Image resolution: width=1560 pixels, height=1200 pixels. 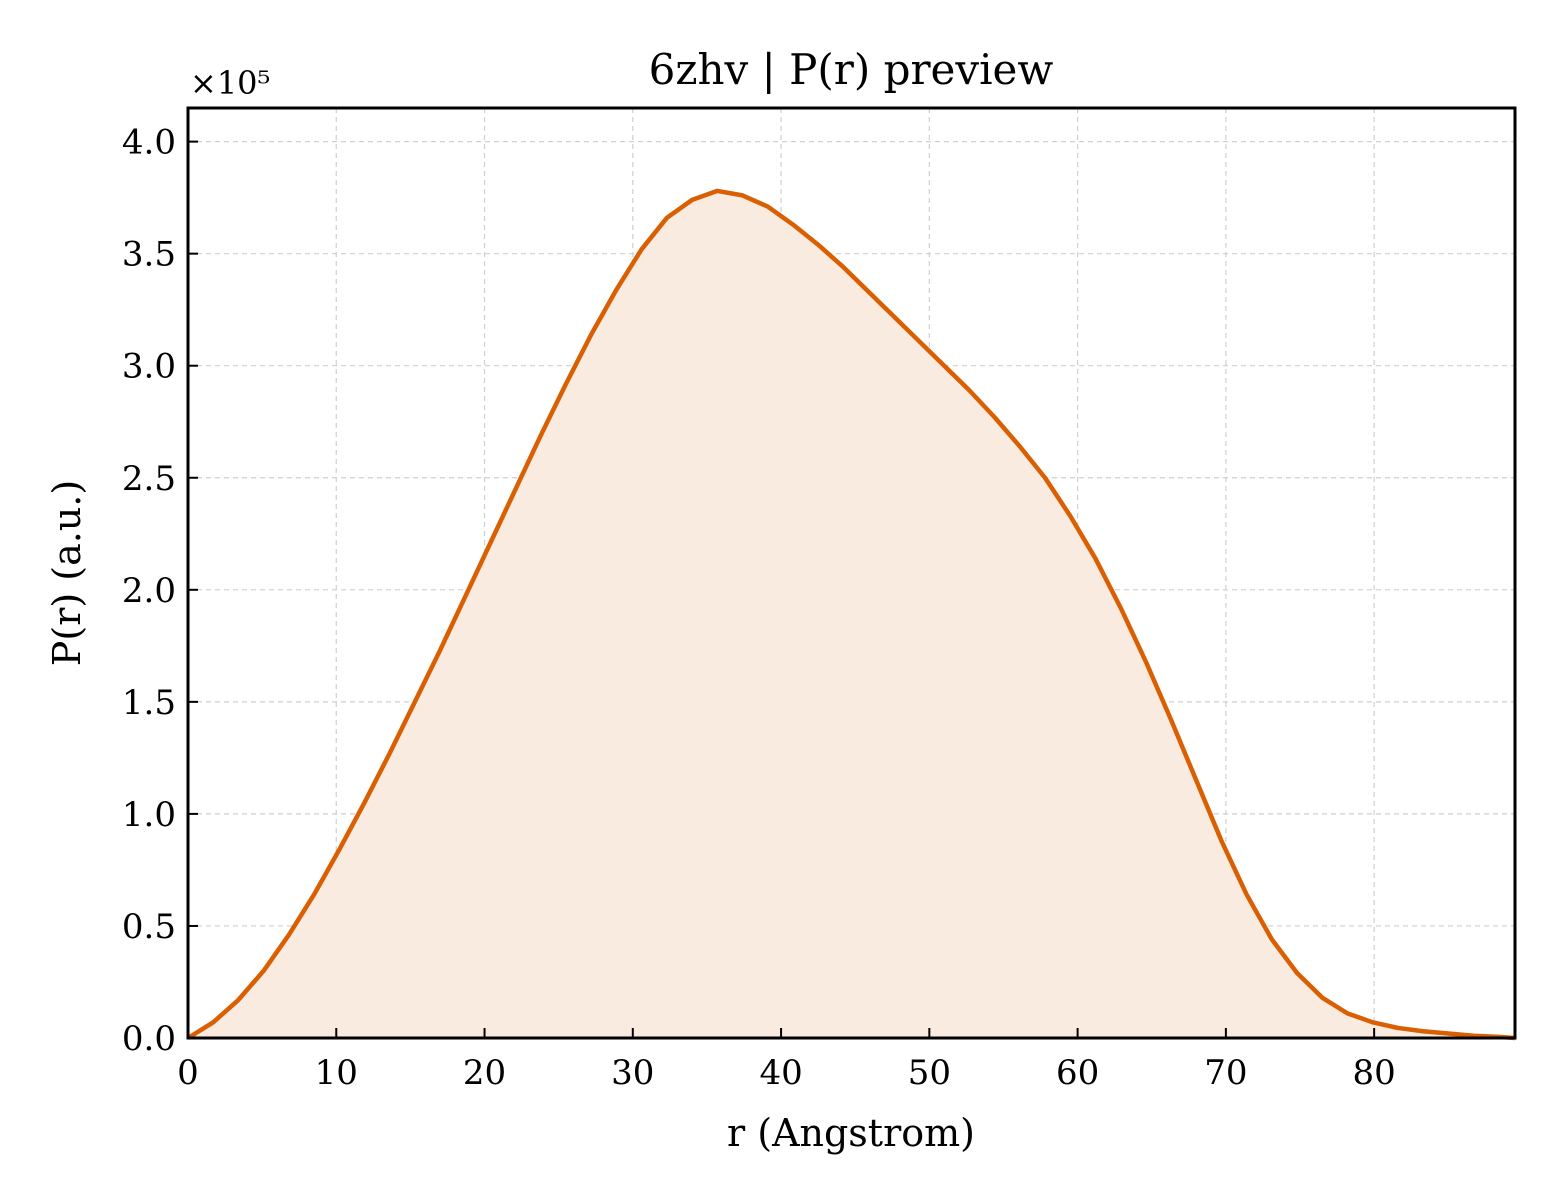 What do you see at coordinates (149, 367) in the screenshot?
I see `y-tick-label: 3.0` at bounding box center [149, 367].